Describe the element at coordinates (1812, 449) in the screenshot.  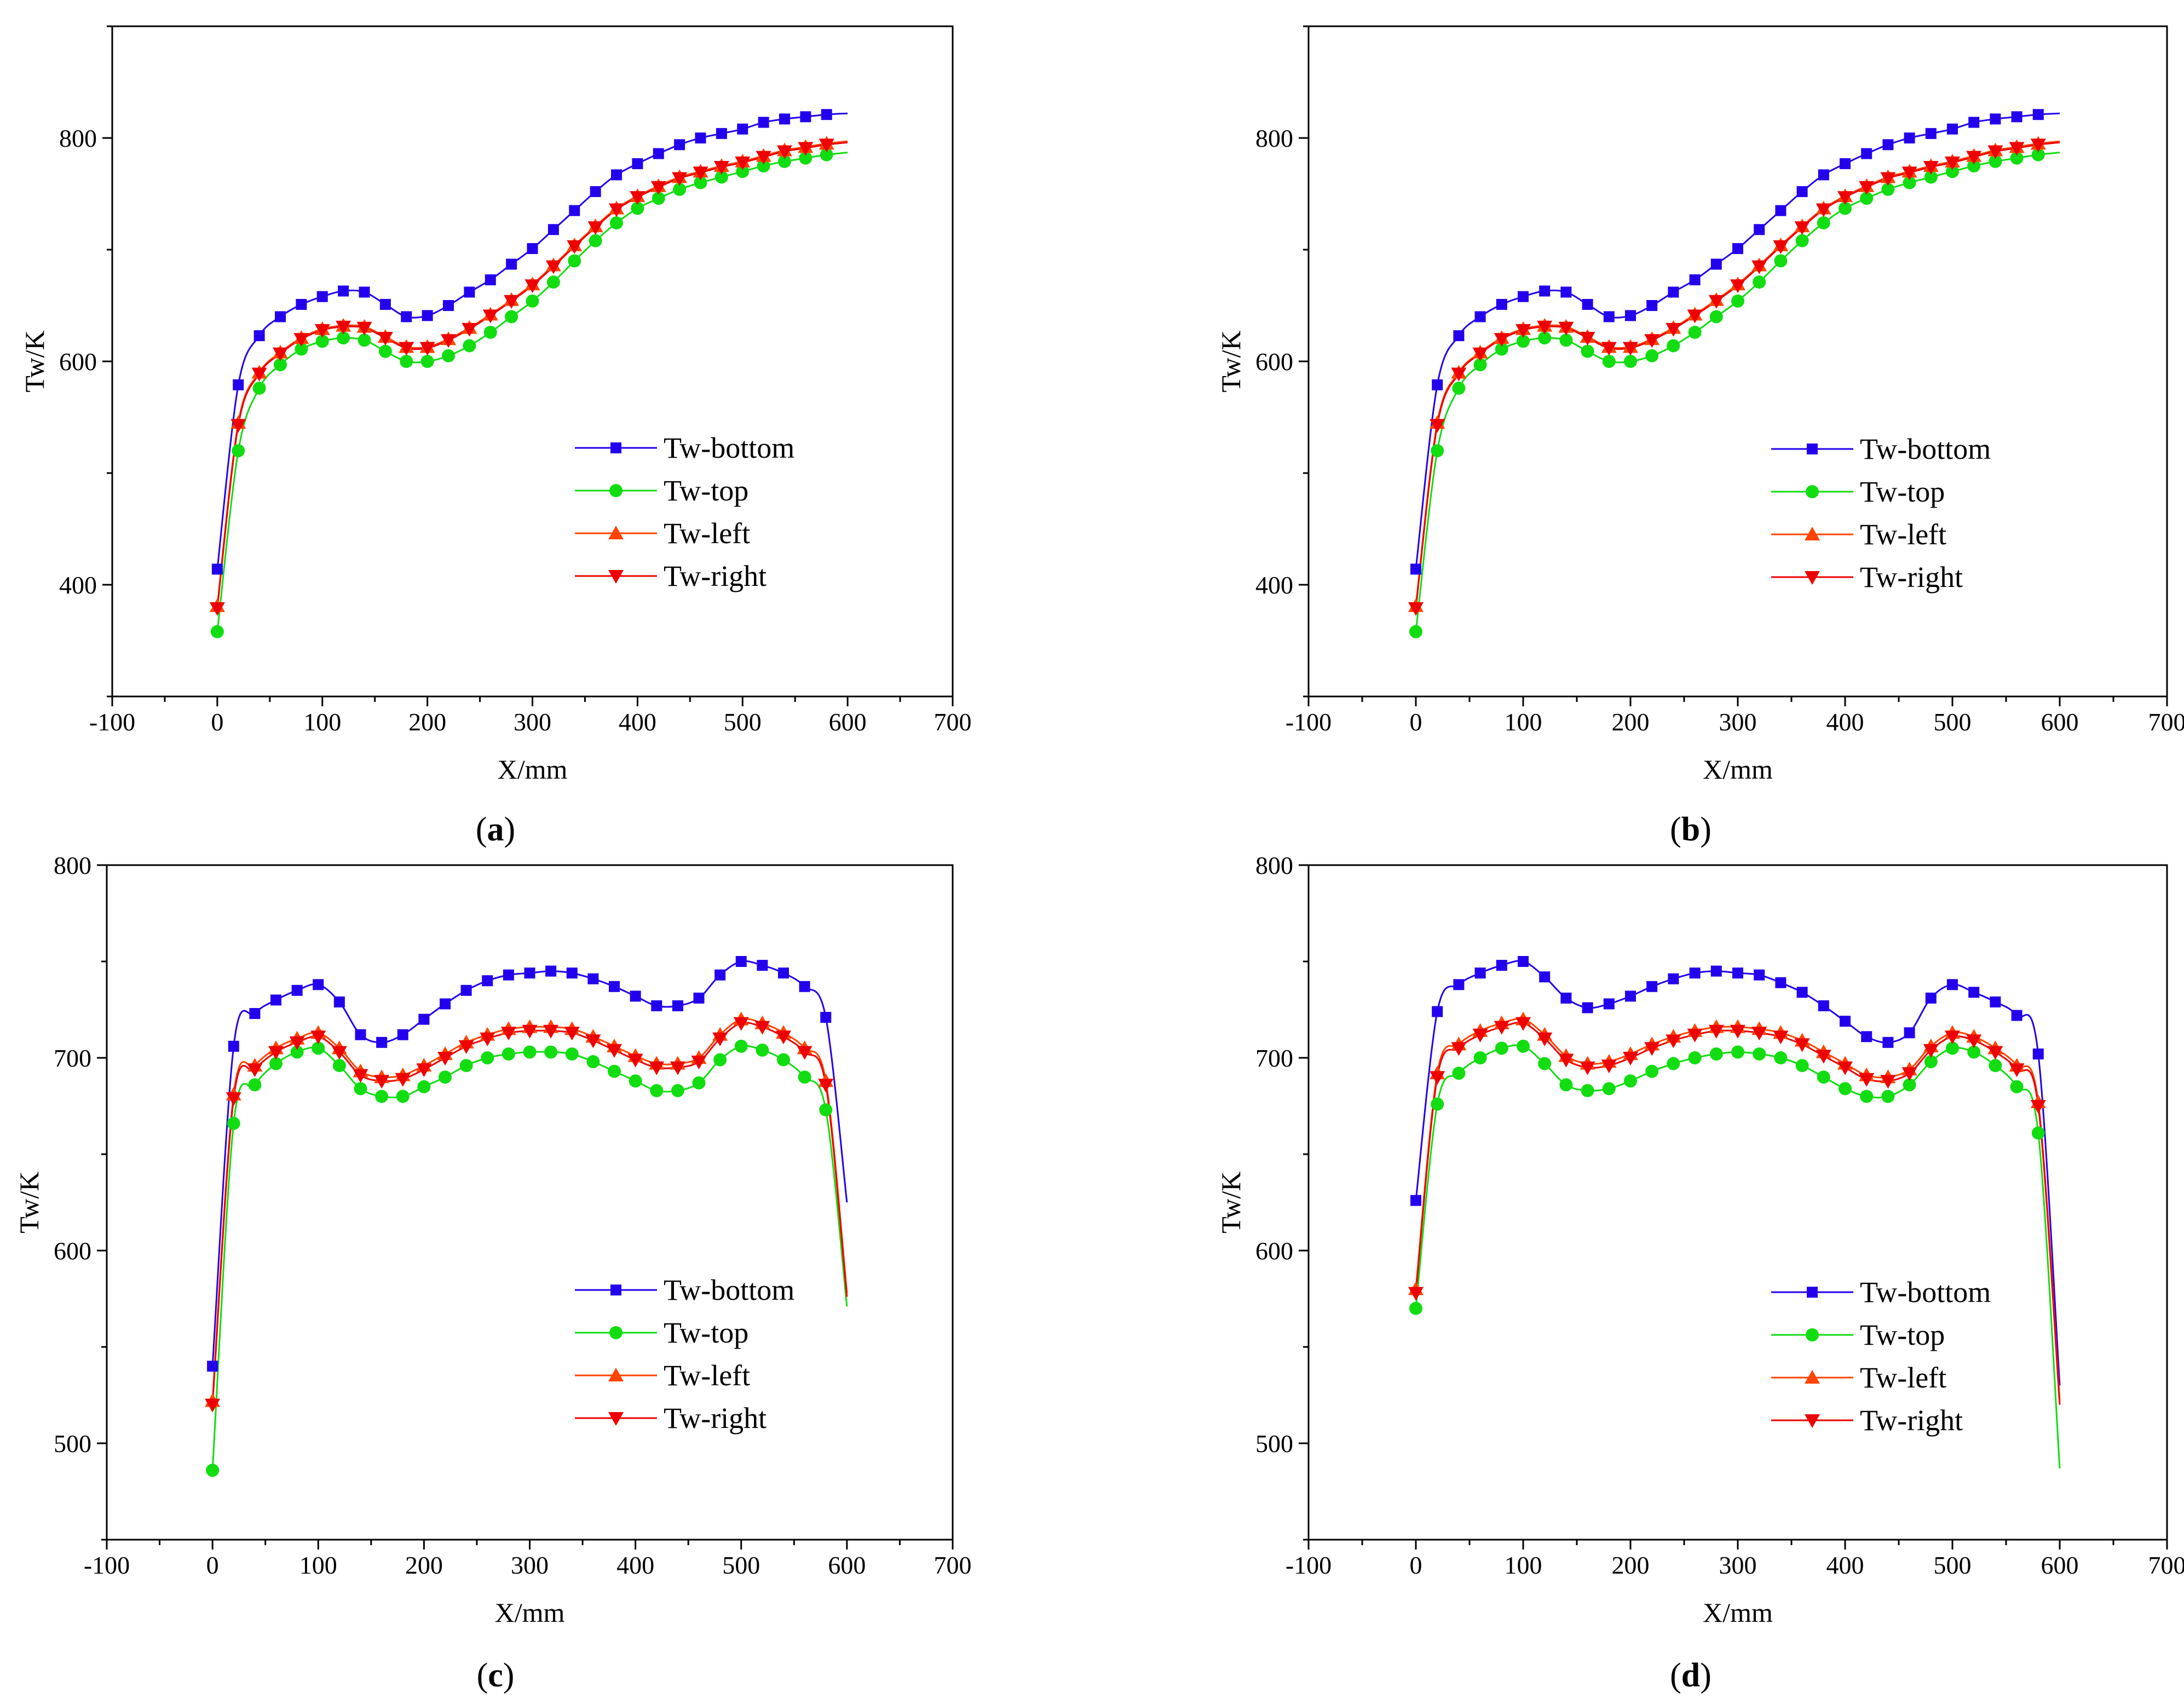
I see `legend-marker-tw-bottom` at that location.